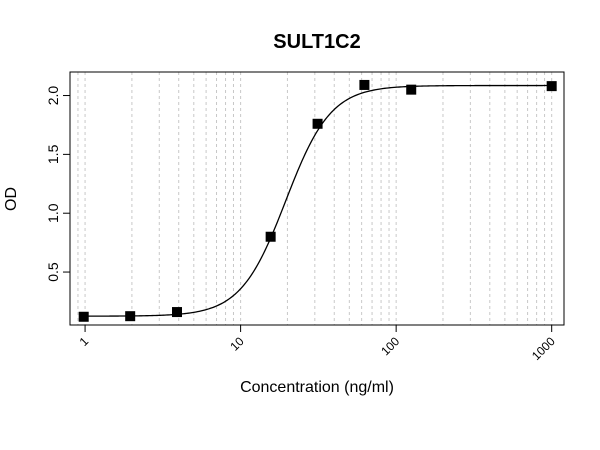 This screenshot has width=600, height=450. Describe the element at coordinates (53, 154) in the screenshot. I see `y-tick-label: 1.5` at that location.